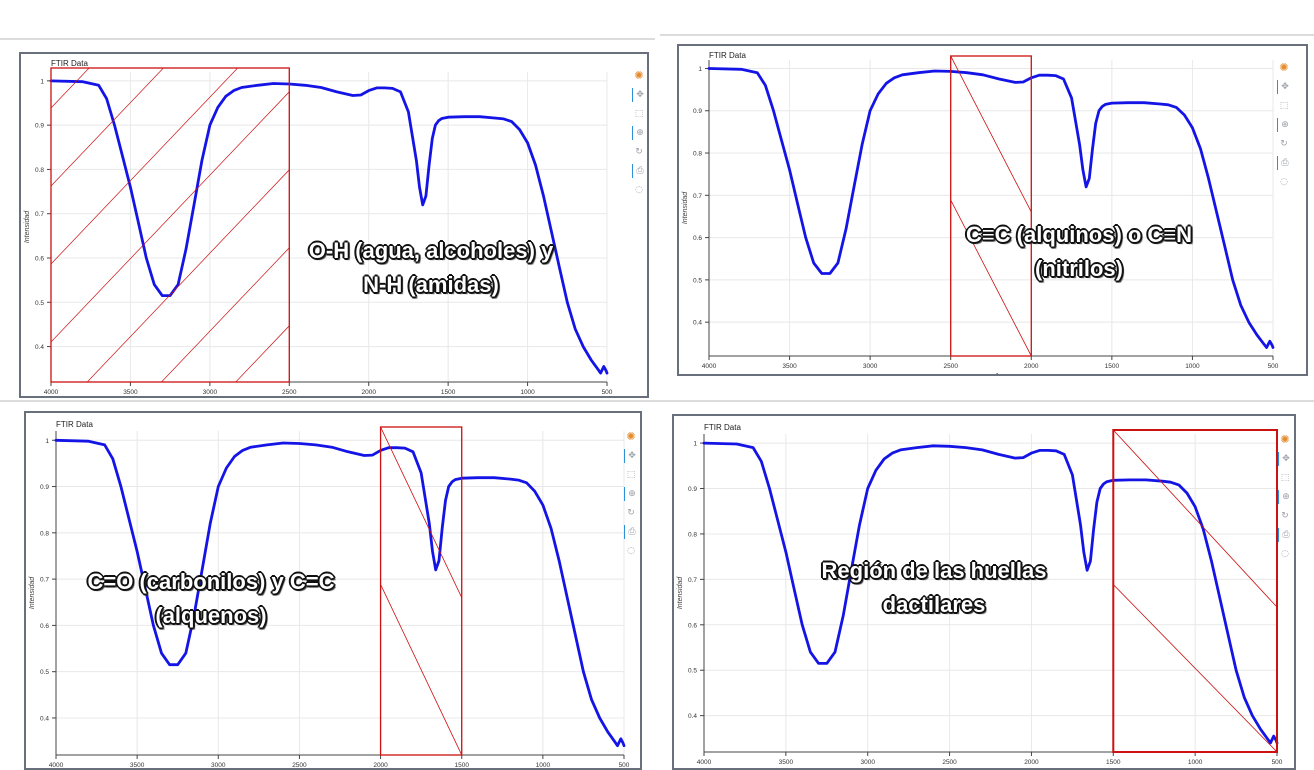 This screenshot has height=770, width=1314. What do you see at coordinates (1079, 268) in the screenshot?
I see `annotation-line-2: (nitrilos)` at bounding box center [1079, 268].